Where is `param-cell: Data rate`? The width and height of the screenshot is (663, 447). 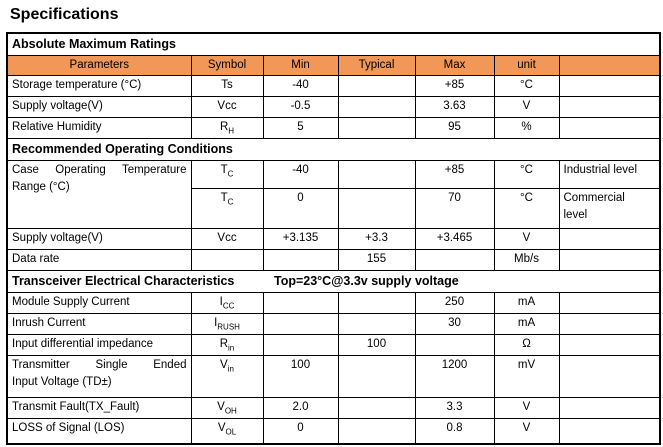
param-cell: Data rate is located at coordinates (99, 260).